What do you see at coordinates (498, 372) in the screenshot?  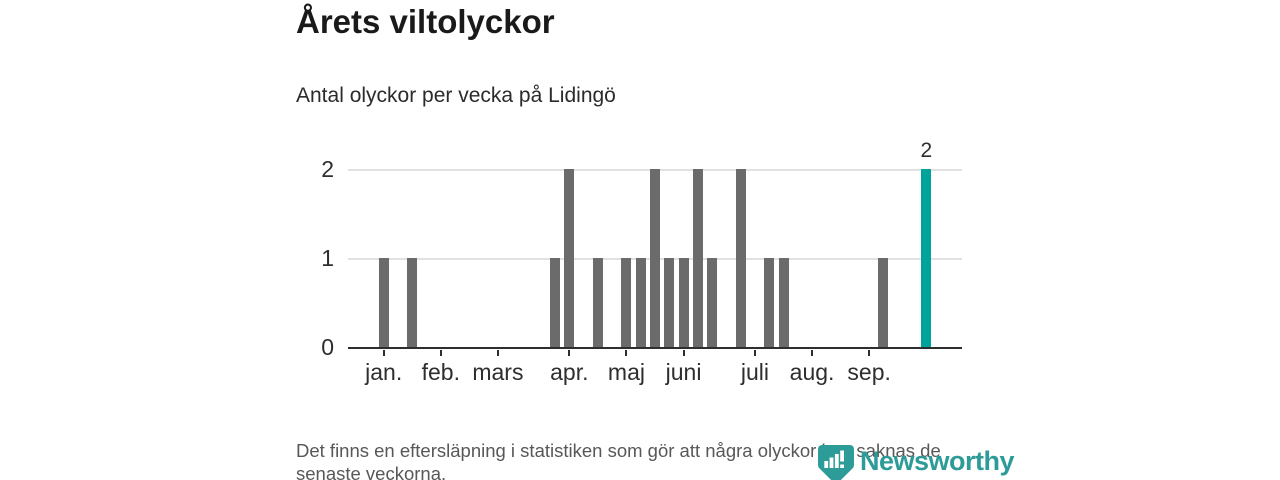 I see `x-axis-label-mars: mars` at bounding box center [498, 372].